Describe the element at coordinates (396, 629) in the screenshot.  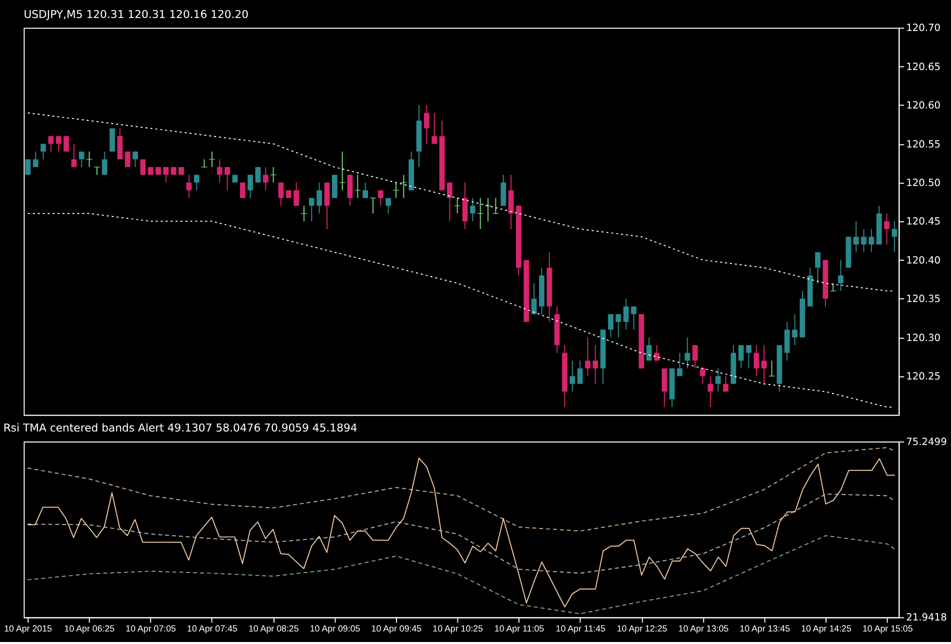
I see `x-tick-label: 10 Apr 09:45` at that location.